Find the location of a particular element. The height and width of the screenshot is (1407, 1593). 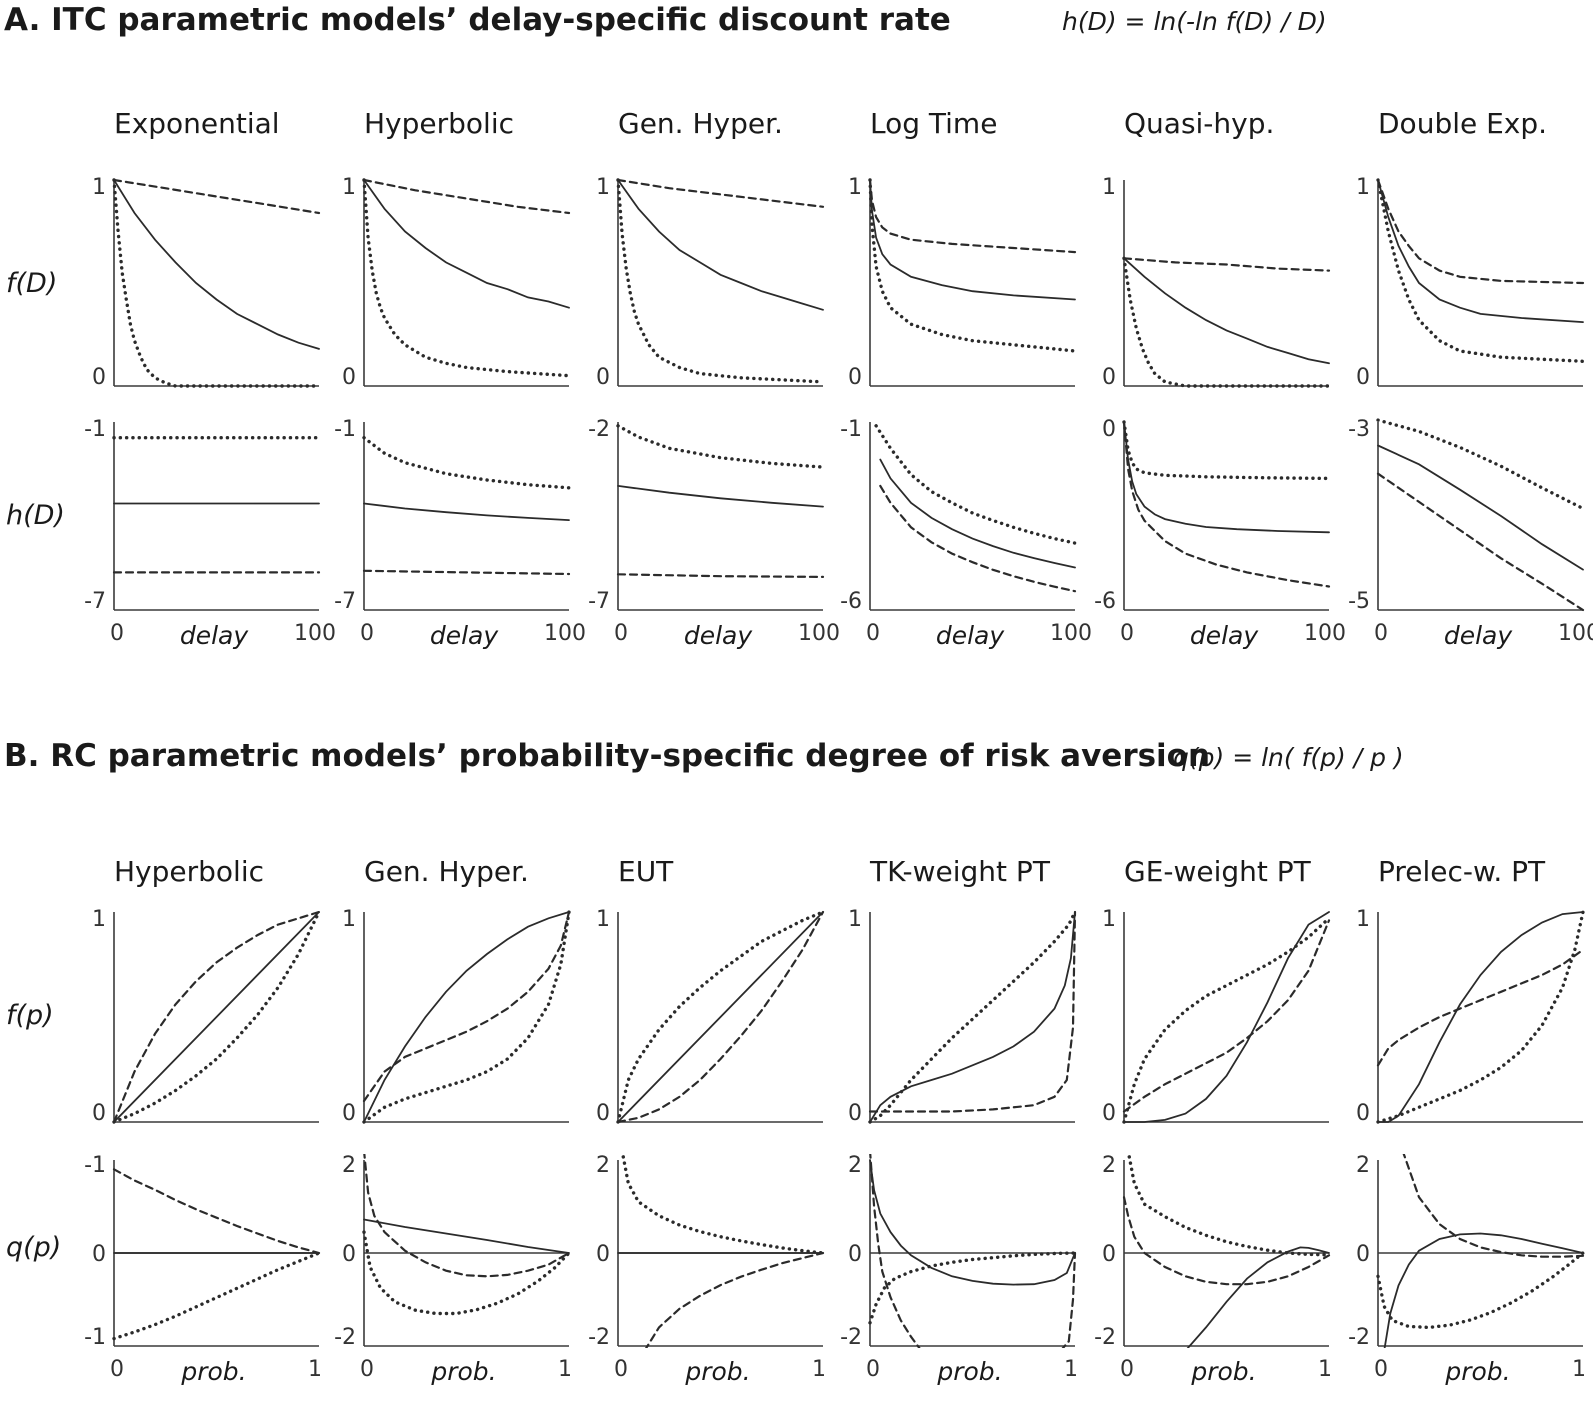

model-title: TK-weight PT is located at coordinates (960, 871).